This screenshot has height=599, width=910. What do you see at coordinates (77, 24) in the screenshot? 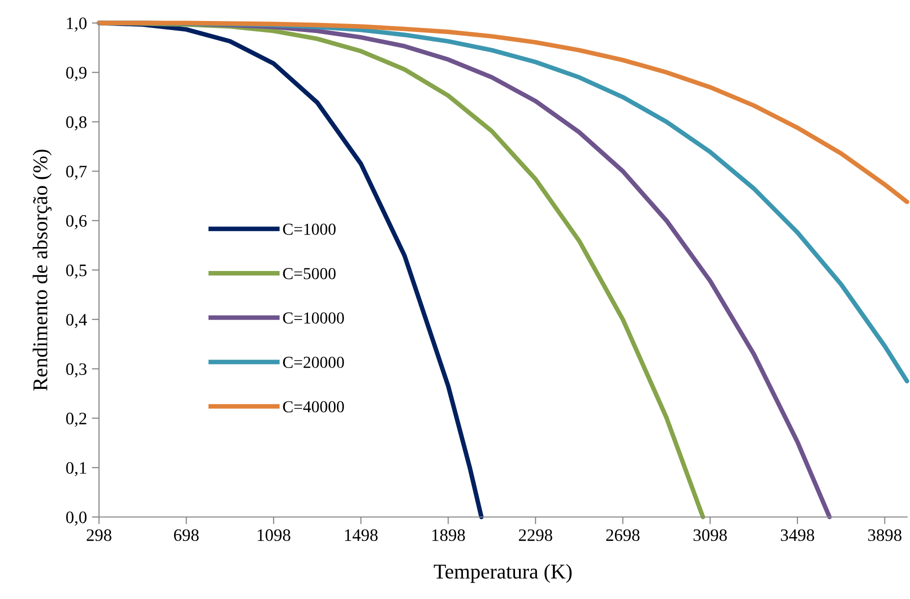
I see `y-tick-label: 1,0` at bounding box center [77, 24].